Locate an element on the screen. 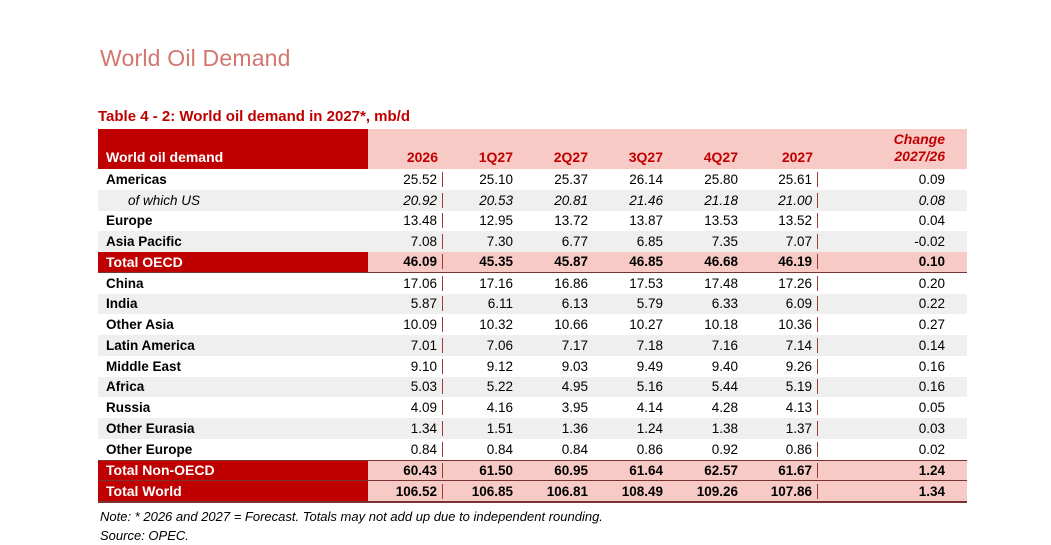 This screenshot has height=545, width=1051. value-cell: 45.87 is located at coordinates (571, 262).